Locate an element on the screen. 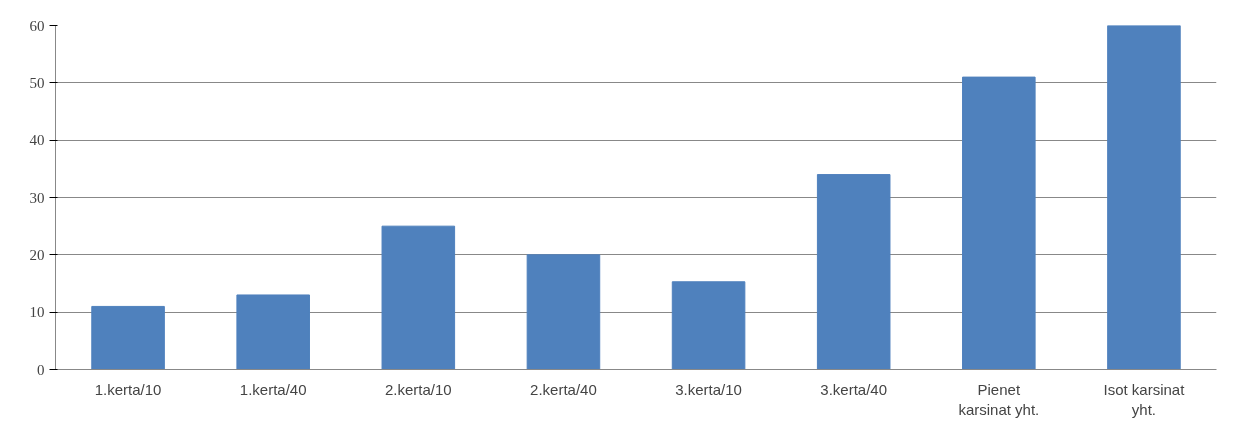  y-tick-label: 0 is located at coordinates (41, 369).